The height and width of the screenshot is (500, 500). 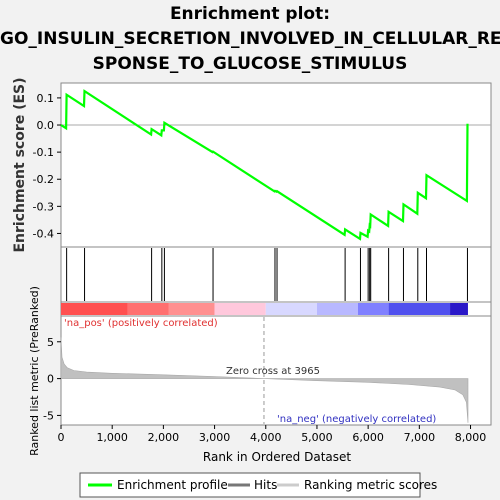 I want to click on rank-y-tick-label: 0, so click(x=50, y=379).